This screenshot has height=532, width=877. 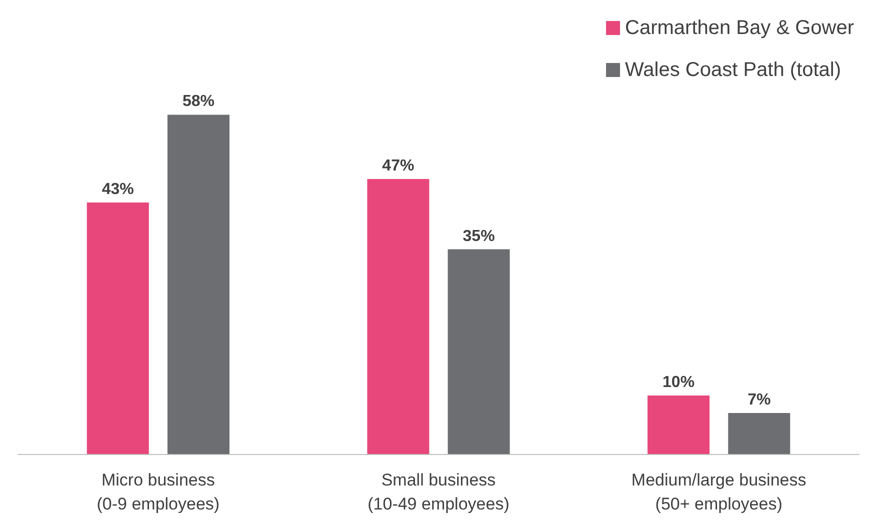 What do you see at coordinates (739, 28) in the screenshot?
I see `legend-label: Carmarthen Bay & Gower` at bounding box center [739, 28].